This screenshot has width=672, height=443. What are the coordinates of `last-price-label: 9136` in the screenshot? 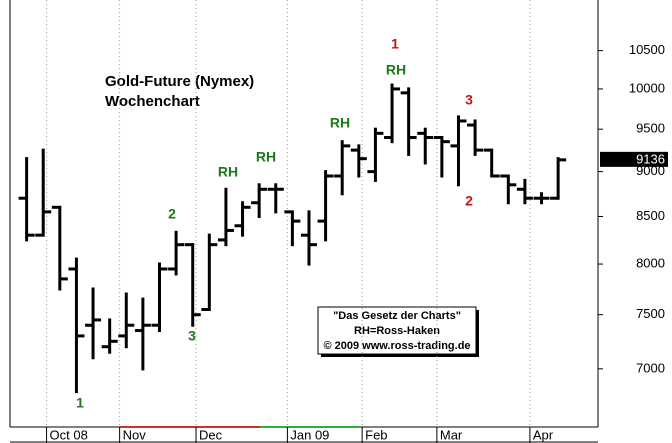 It's located at (650, 158).